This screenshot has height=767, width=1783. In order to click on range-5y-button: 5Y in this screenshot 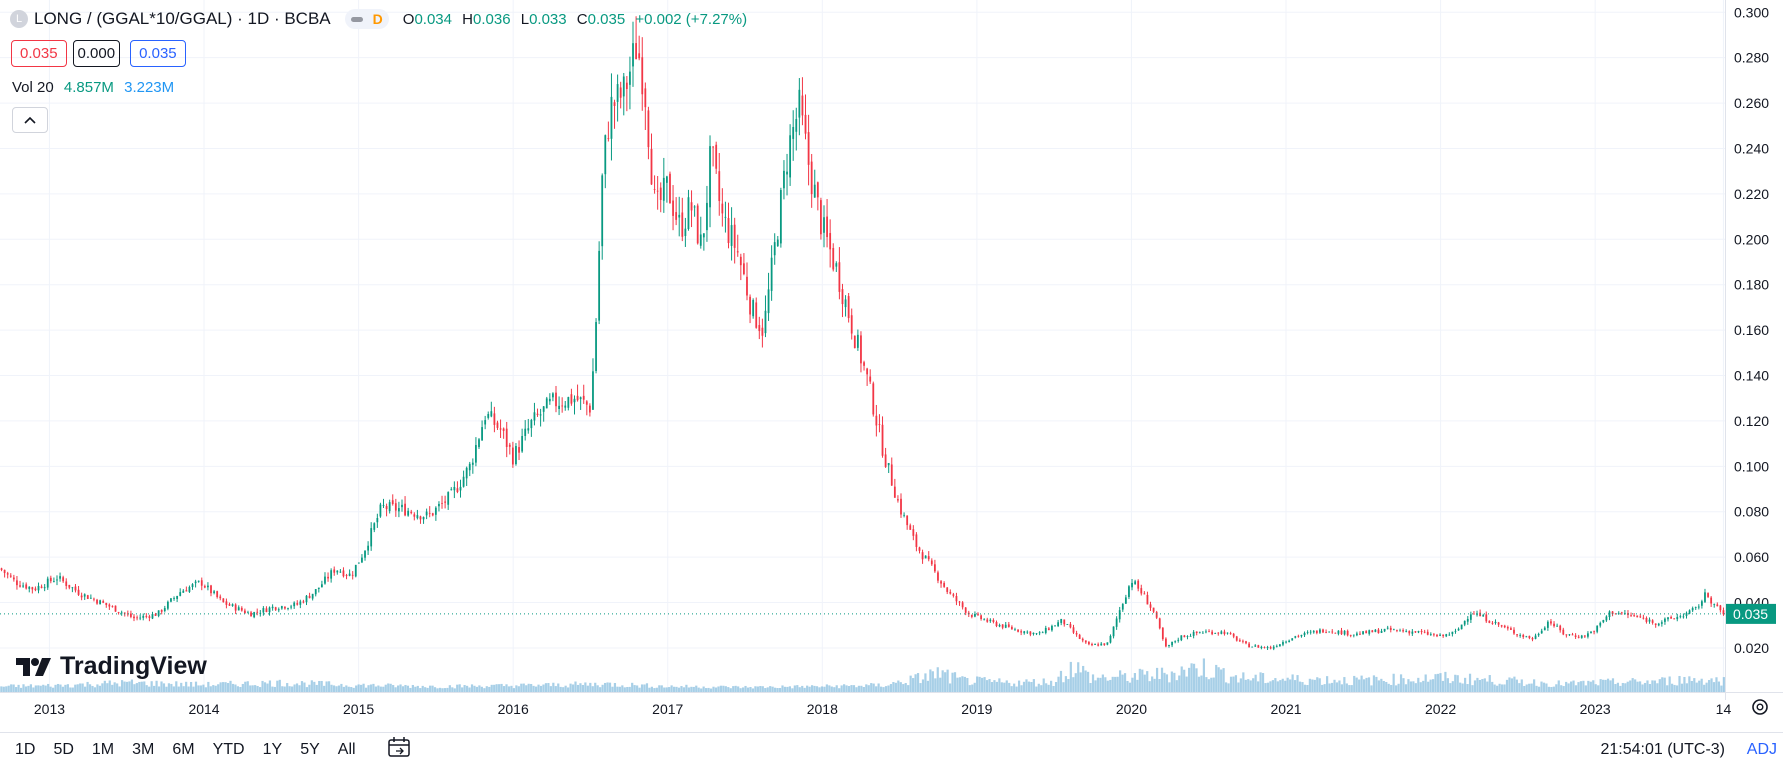, I will do `click(310, 749)`.